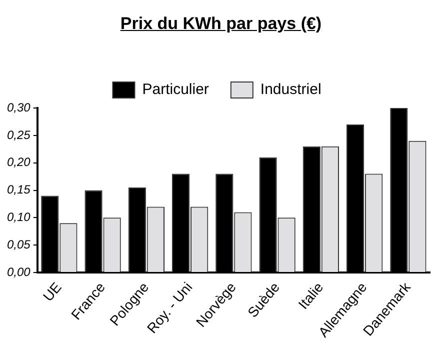 The image size is (442, 348). I want to click on y-tick-label: 0,00, so click(18, 271).